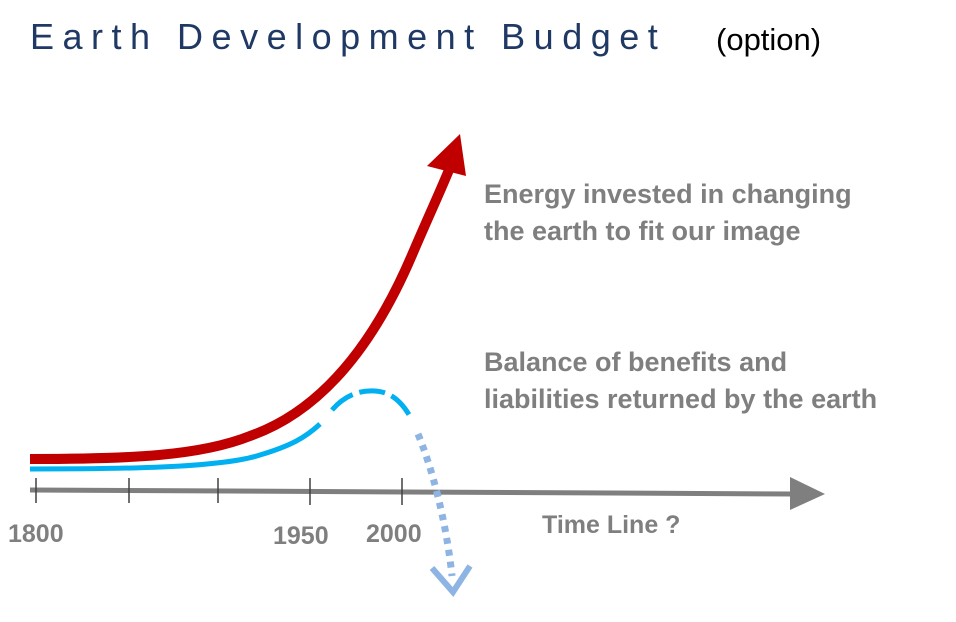 Image resolution: width=956 pixels, height=622 pixels. I want to click on title-note: (option), so click(769, 39).